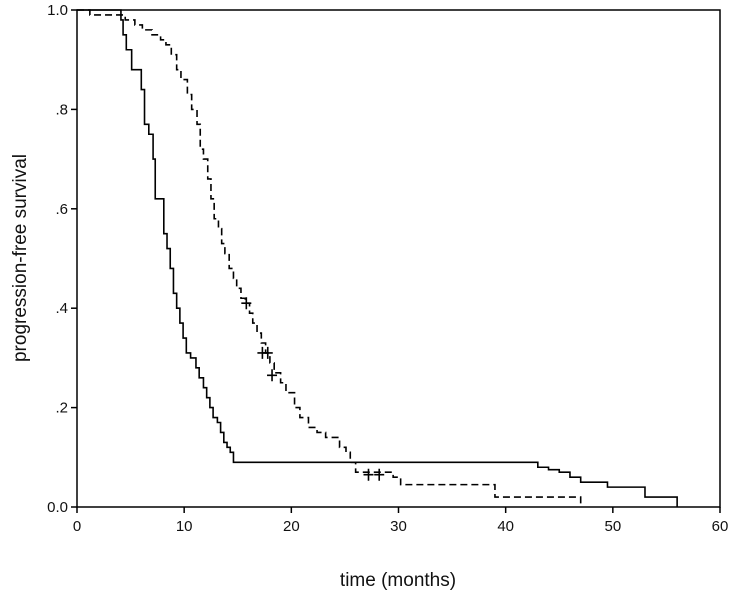 The width and height of the screenshot is (735, 602). I want to click on y-tick-label: .6, so click(61, 209).